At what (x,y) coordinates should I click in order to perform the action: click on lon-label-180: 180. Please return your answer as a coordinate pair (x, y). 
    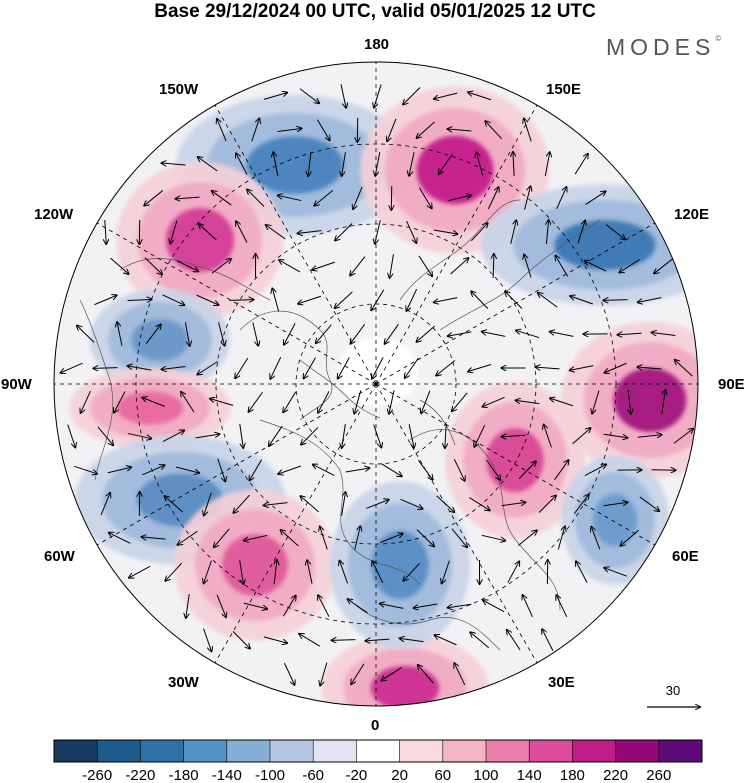
    Looking at the image, I should click on (377, 44).